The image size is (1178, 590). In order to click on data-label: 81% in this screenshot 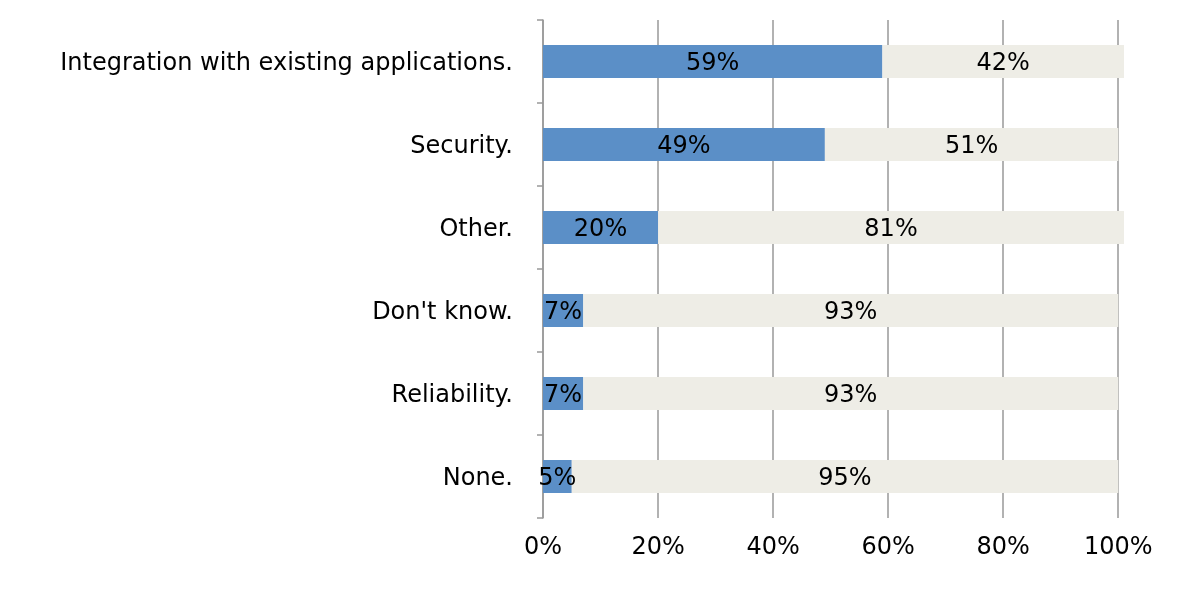, I will do `click(891, 227)`.